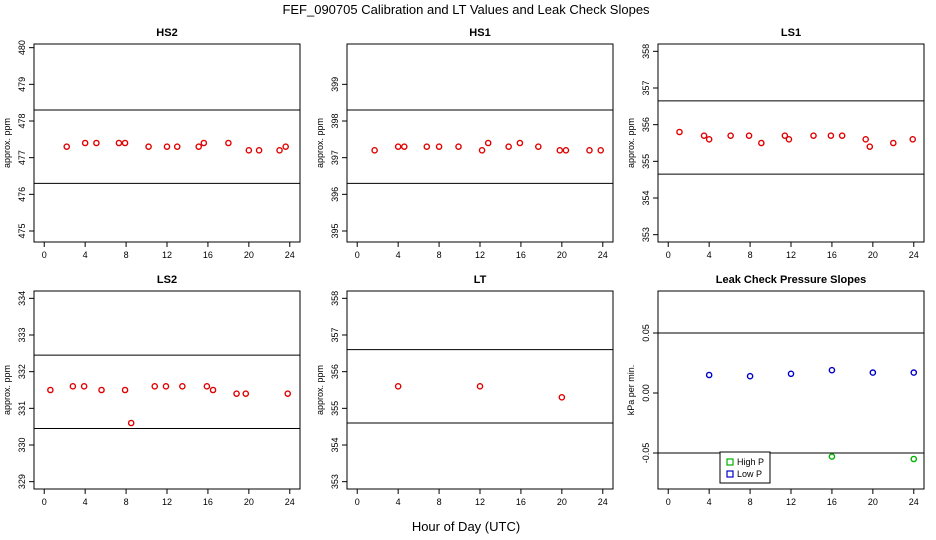 This screenshot has width=936, height=540. Describe the element at coordinates (479, 33) in the screenshot. I see `panel-title: HS1` at that location.